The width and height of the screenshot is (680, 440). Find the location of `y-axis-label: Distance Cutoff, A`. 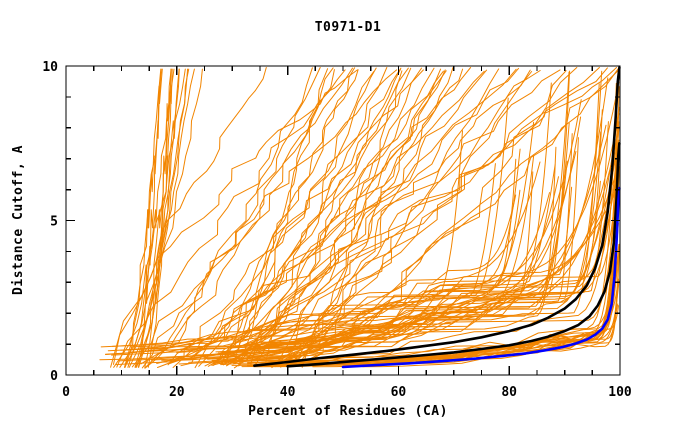

y-axis-label: Distance Cutoff, A is located at coordinates (18, 220).